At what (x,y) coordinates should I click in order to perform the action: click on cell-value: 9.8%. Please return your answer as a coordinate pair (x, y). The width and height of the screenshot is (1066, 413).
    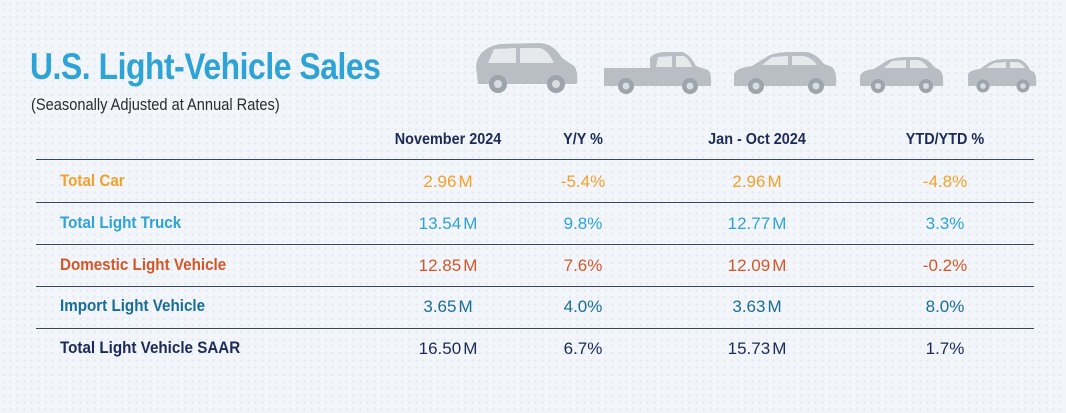
    Looking at the image, I should click on (583, 223).